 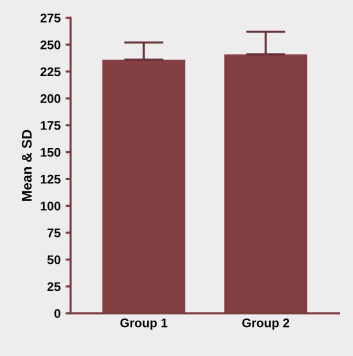 I want to click on y-axis-title: Mean & SD, so click(x=27, y=165).